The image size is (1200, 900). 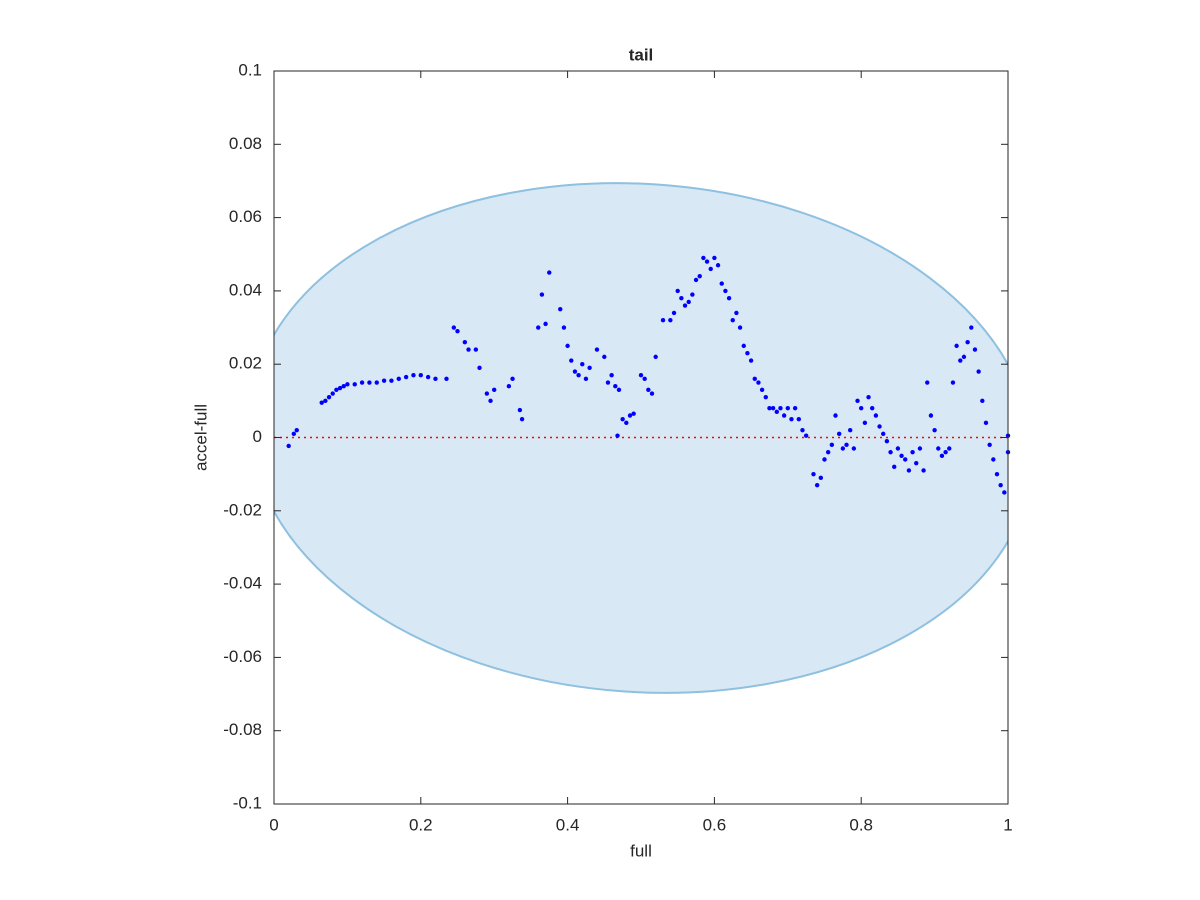 I want to click on y-axis-label: accel-full, so click(x=200, y=437).